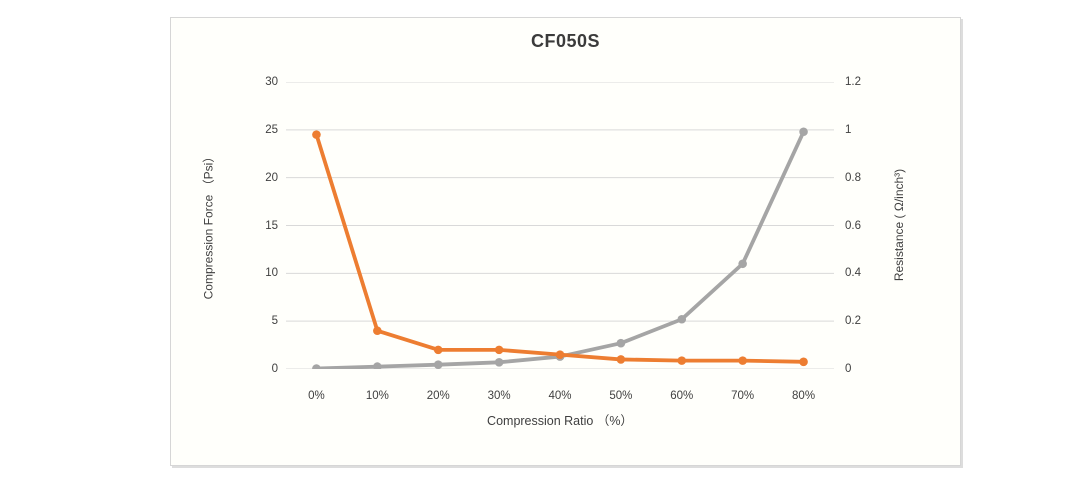  Describe the element at coordinates (271, 225) in the screenshot. I see `left-axis-tick-label: 15` at that location.